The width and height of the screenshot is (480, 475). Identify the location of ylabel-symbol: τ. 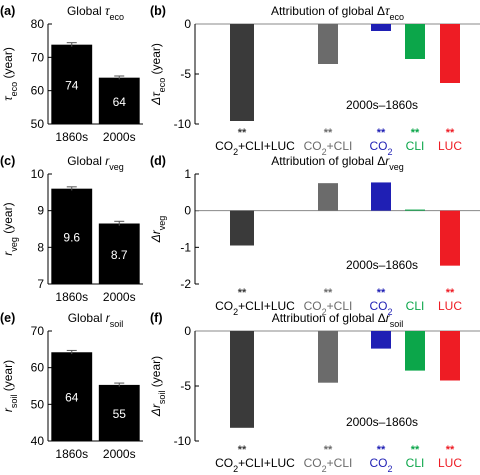
(8, 98).